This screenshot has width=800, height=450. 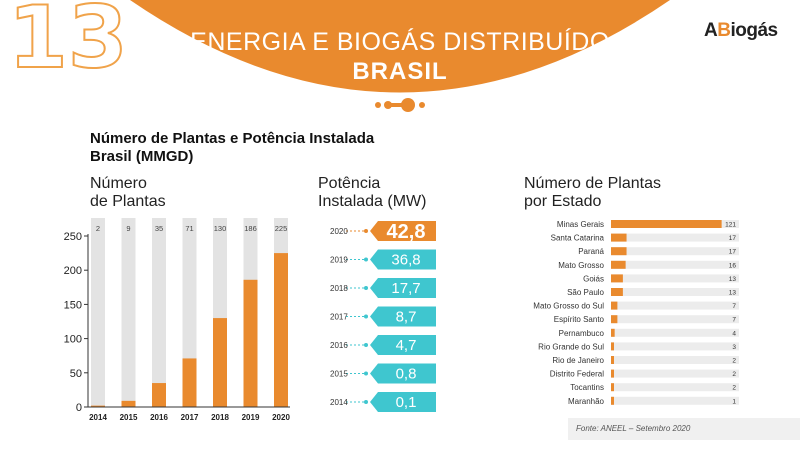 I want to click on state-label: Rio de Janeiro, so click(x=578, y=360).